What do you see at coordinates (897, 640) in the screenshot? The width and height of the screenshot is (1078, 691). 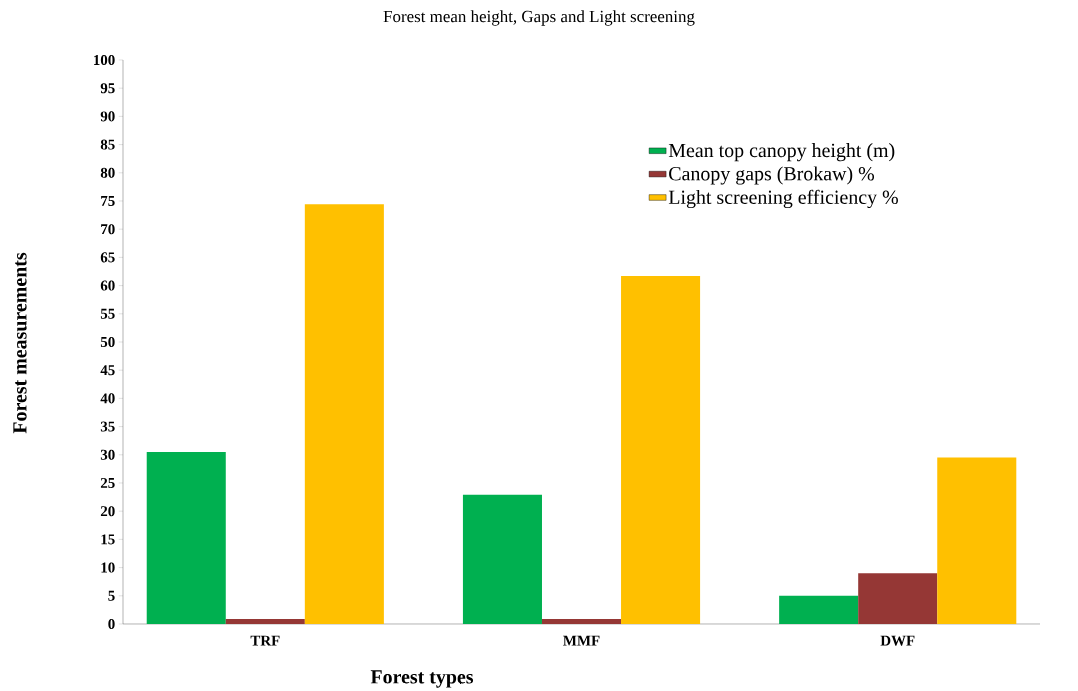 I see `x-tick-label: DWF` at bounding box center [897, 640].